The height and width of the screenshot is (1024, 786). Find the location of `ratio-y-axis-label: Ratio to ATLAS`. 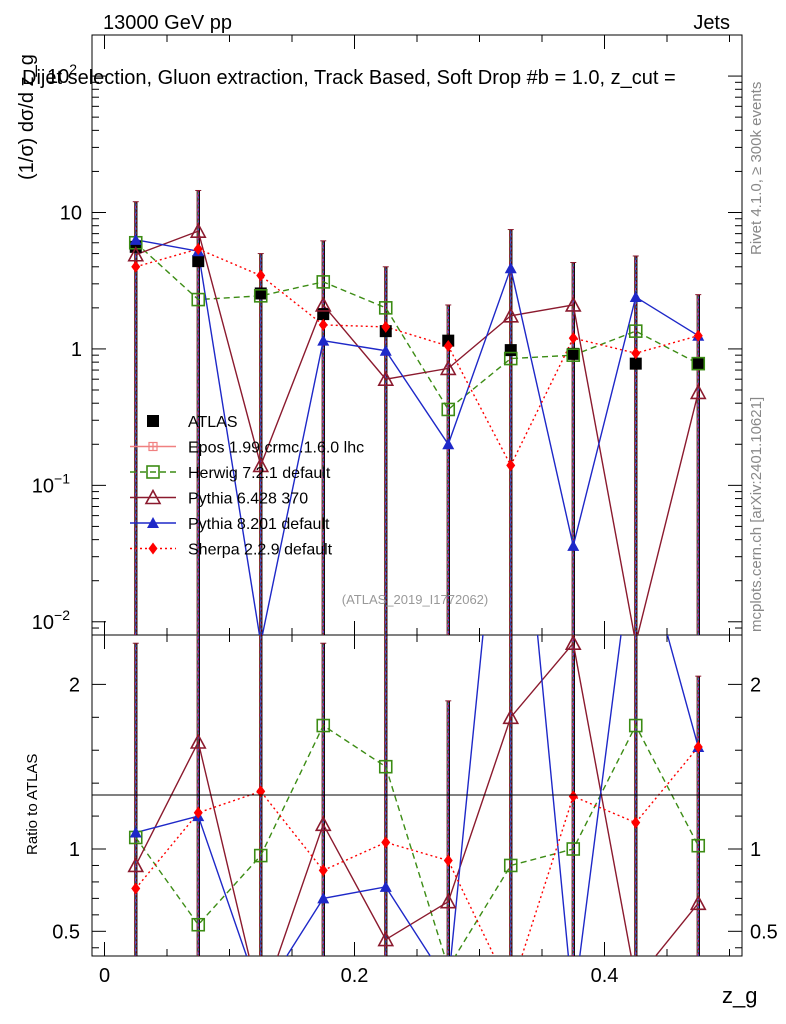

ratio-y-axis-label: Ratio to ATLAS is located at coordinates (32, 804).